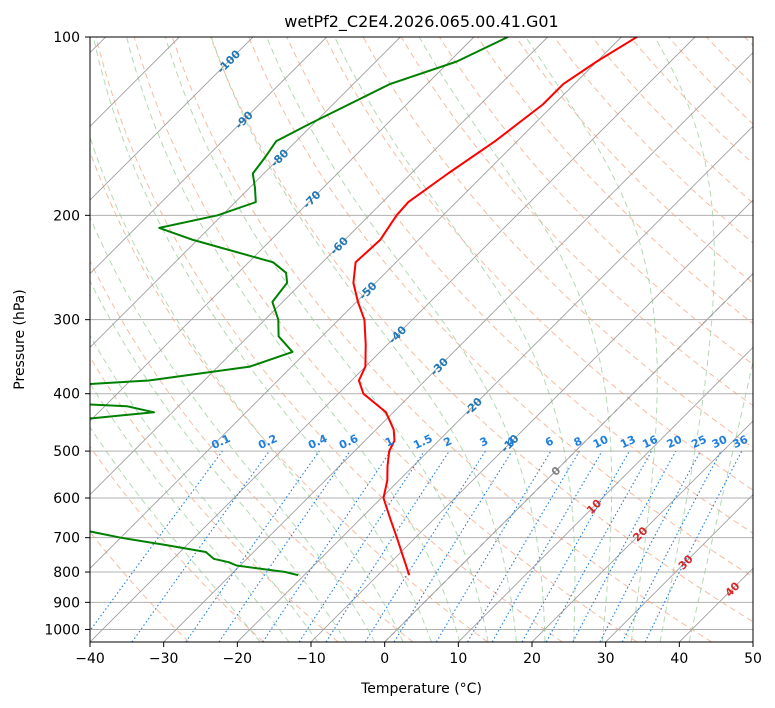 This screenshot has width=775, height=708. Describe the element at coordinates (549, 441) in the screenshot. I see `mixing-ratio-label: 6` at that location.